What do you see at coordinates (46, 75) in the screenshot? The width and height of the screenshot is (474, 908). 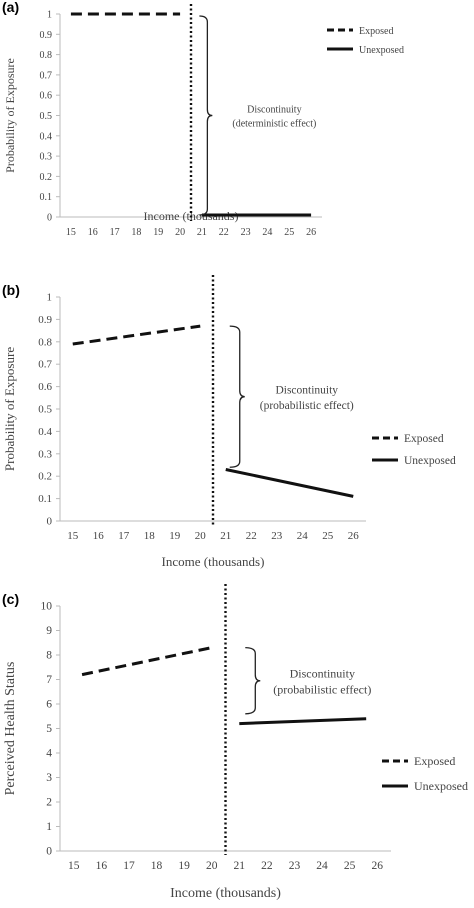 I see `panel-1-y-tick-label: 0.7` at bounding box center [46, 75].